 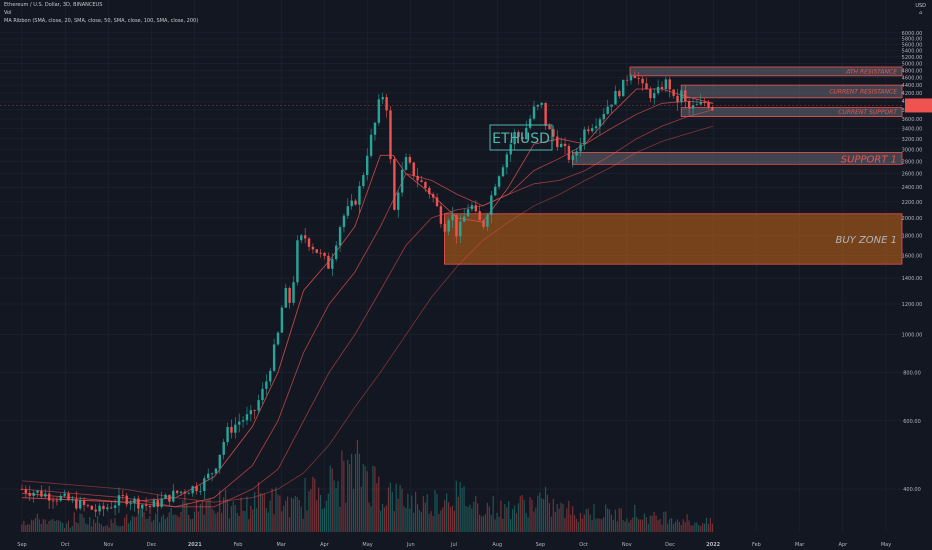 I want to click on currency-label: USD, so click(x=920, y=6).